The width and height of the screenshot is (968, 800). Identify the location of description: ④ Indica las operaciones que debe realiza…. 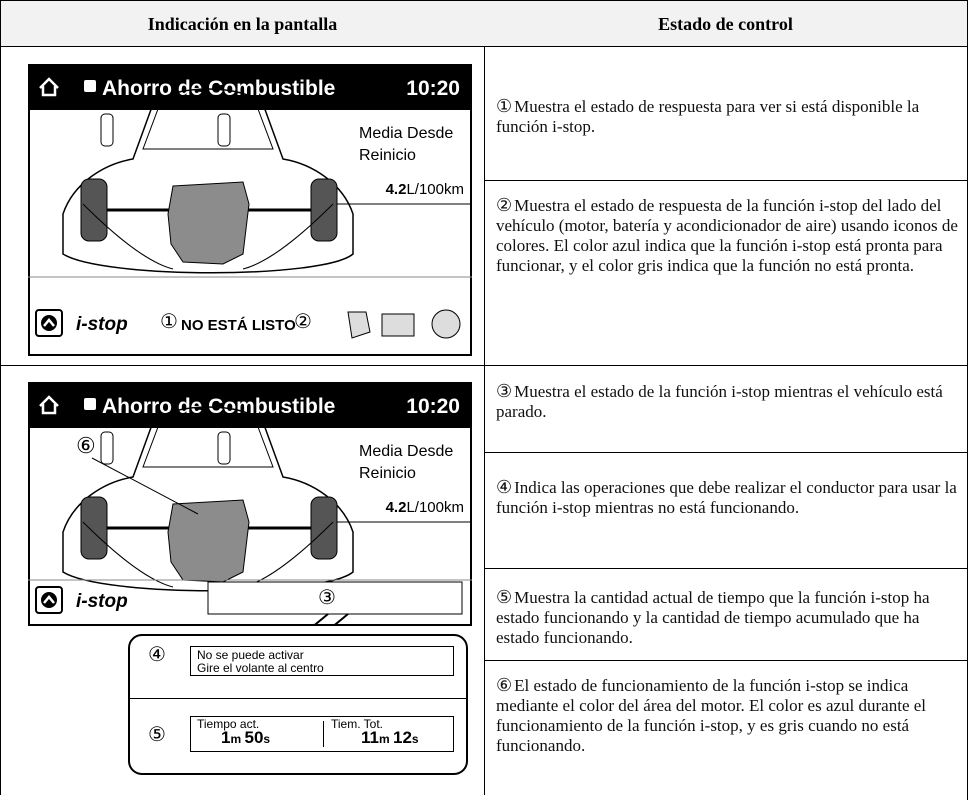
(731, 498).